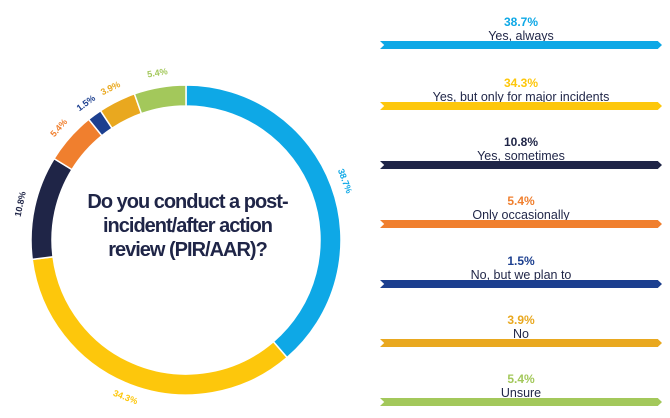 Image resolution: width=670 pixels, height=418 pixels. What do you see at coordinates (521, 275) in the screenshot?
I see `legend-label: No, but we plan to` at bounding box center [521, 275].